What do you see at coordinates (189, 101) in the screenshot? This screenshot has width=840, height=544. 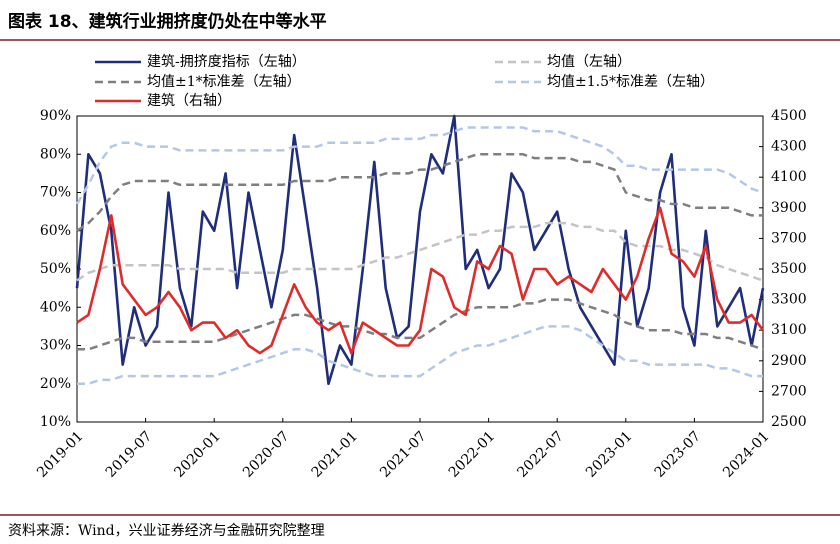 I see `legend-label: 建筑（右轴）` at bounding box center [189, 101].